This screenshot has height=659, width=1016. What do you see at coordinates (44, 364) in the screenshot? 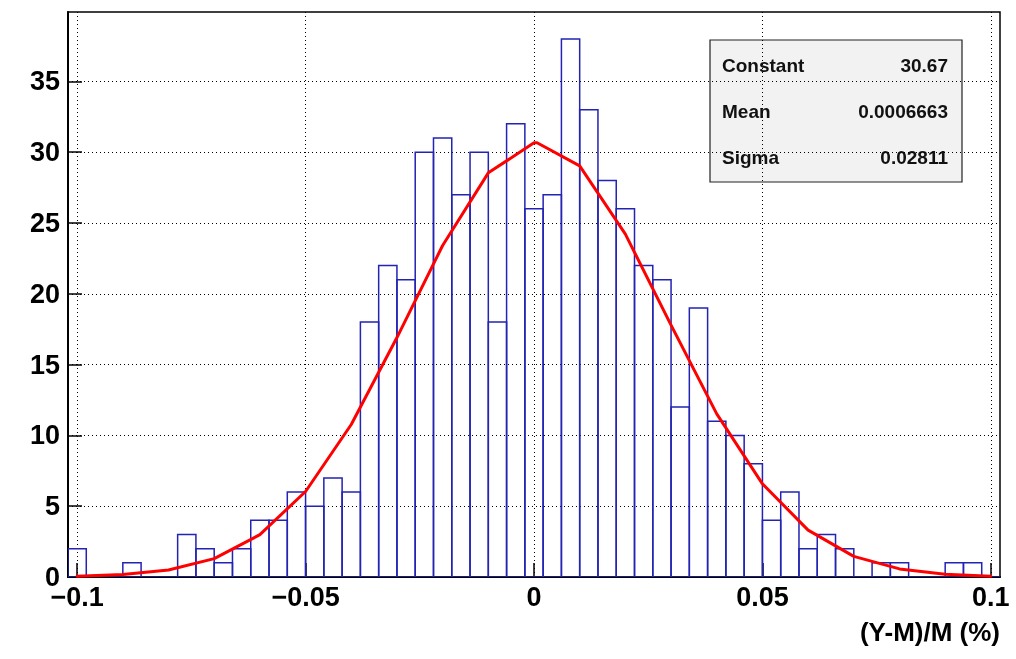
I see `y-tick-label: 15` at bounding box center [44, 364].